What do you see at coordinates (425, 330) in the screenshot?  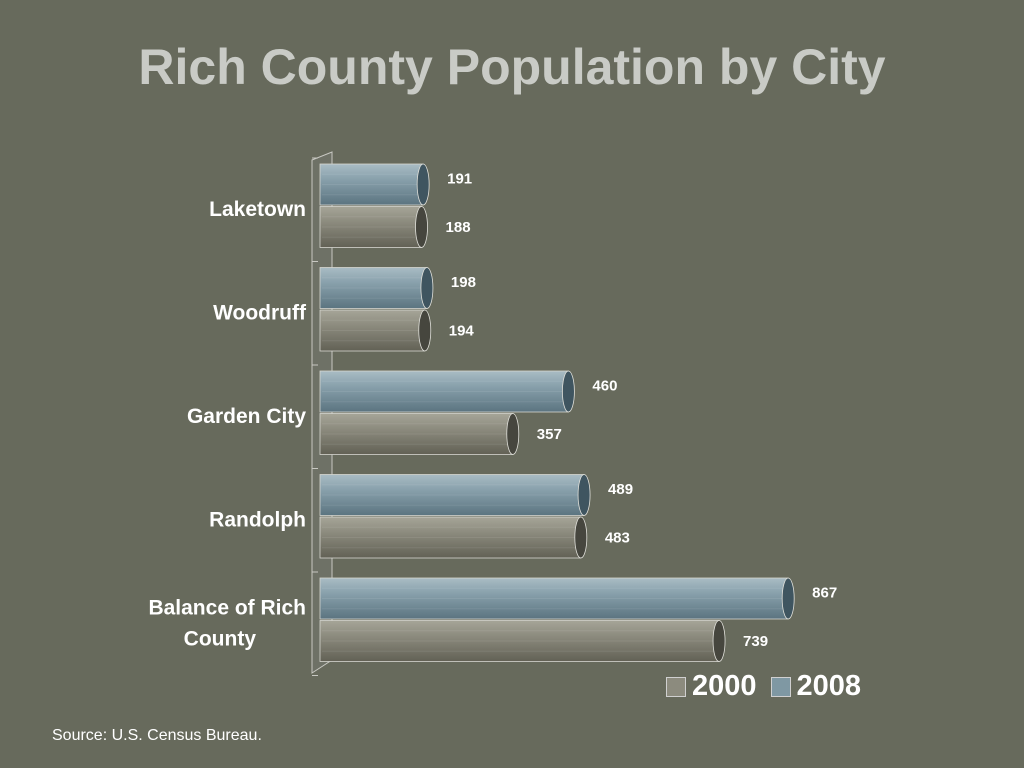 I see `bar-cap-woodruff-2000` at bounding box center [425, 330].